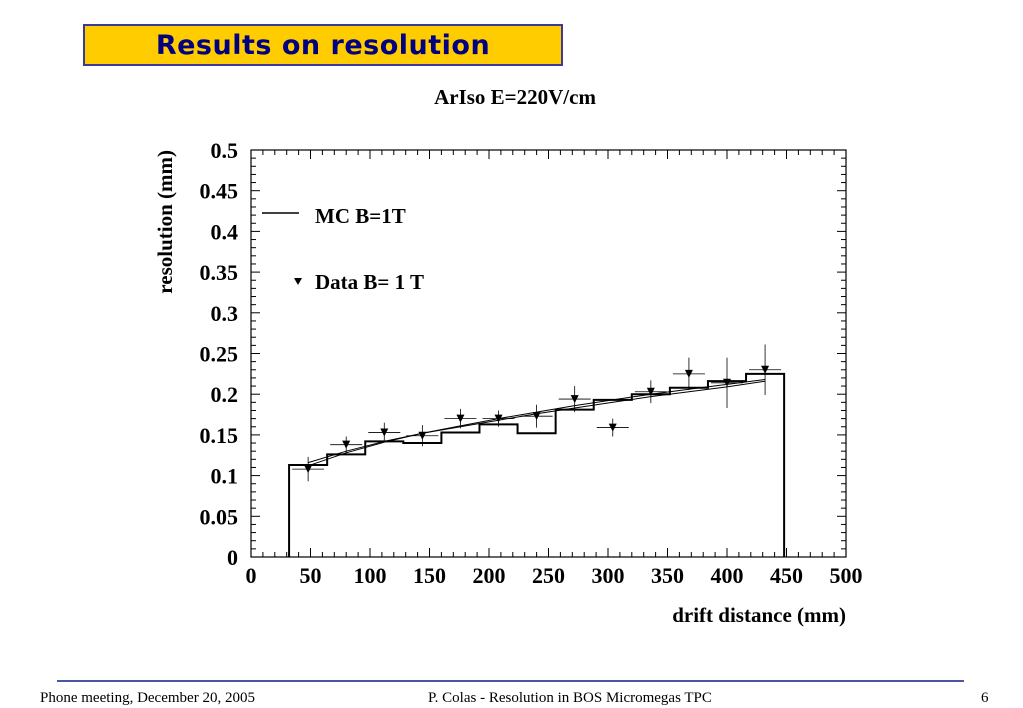 Image resolution: width=1023 pixels, height=708 pixels. I want to click on x-tick-label: 400, so click(727, 575).